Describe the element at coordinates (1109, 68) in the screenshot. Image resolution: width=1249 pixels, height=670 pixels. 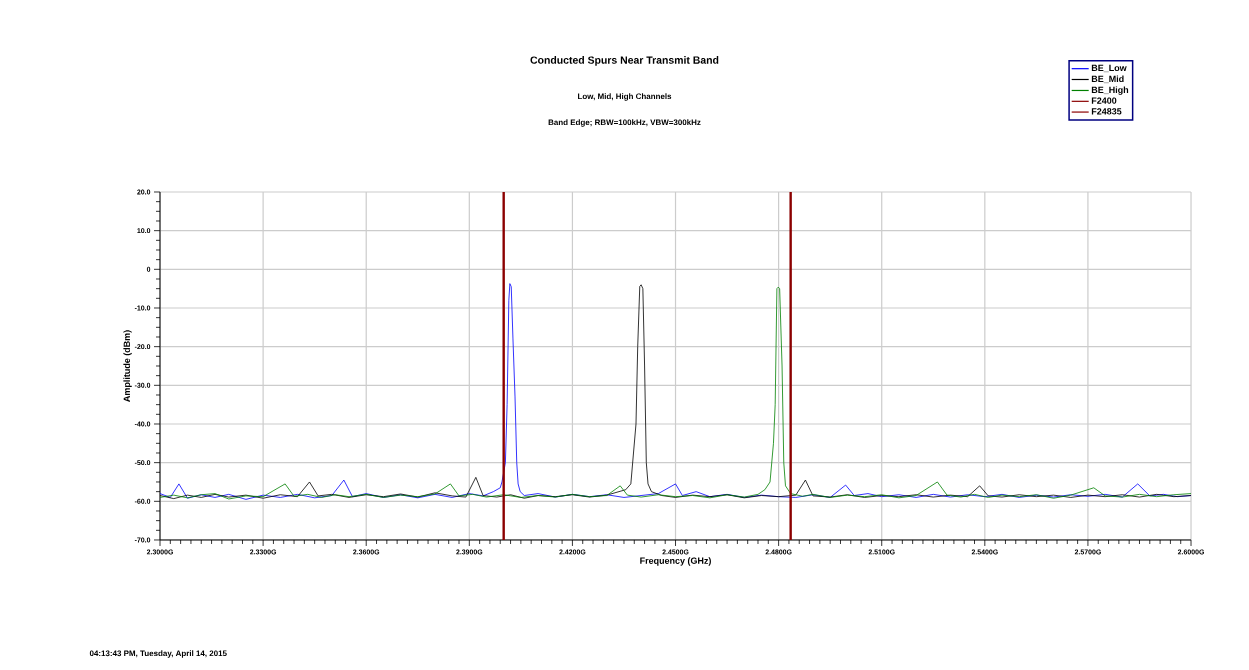
I see `legend-label: BE_Low` at that location.